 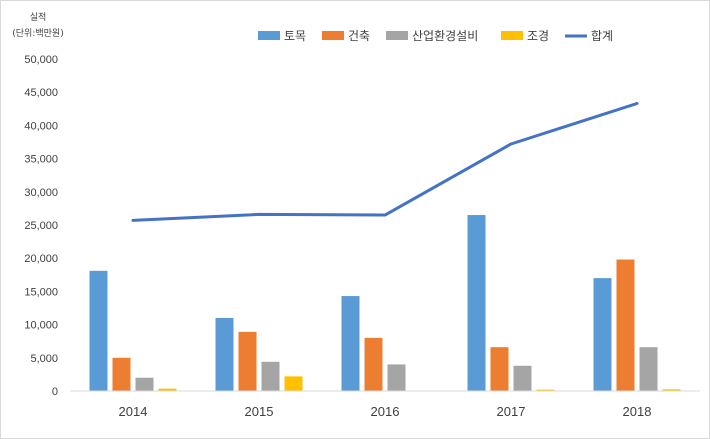 I want to click on legend-label: 합계, so click(x=602, y=36).